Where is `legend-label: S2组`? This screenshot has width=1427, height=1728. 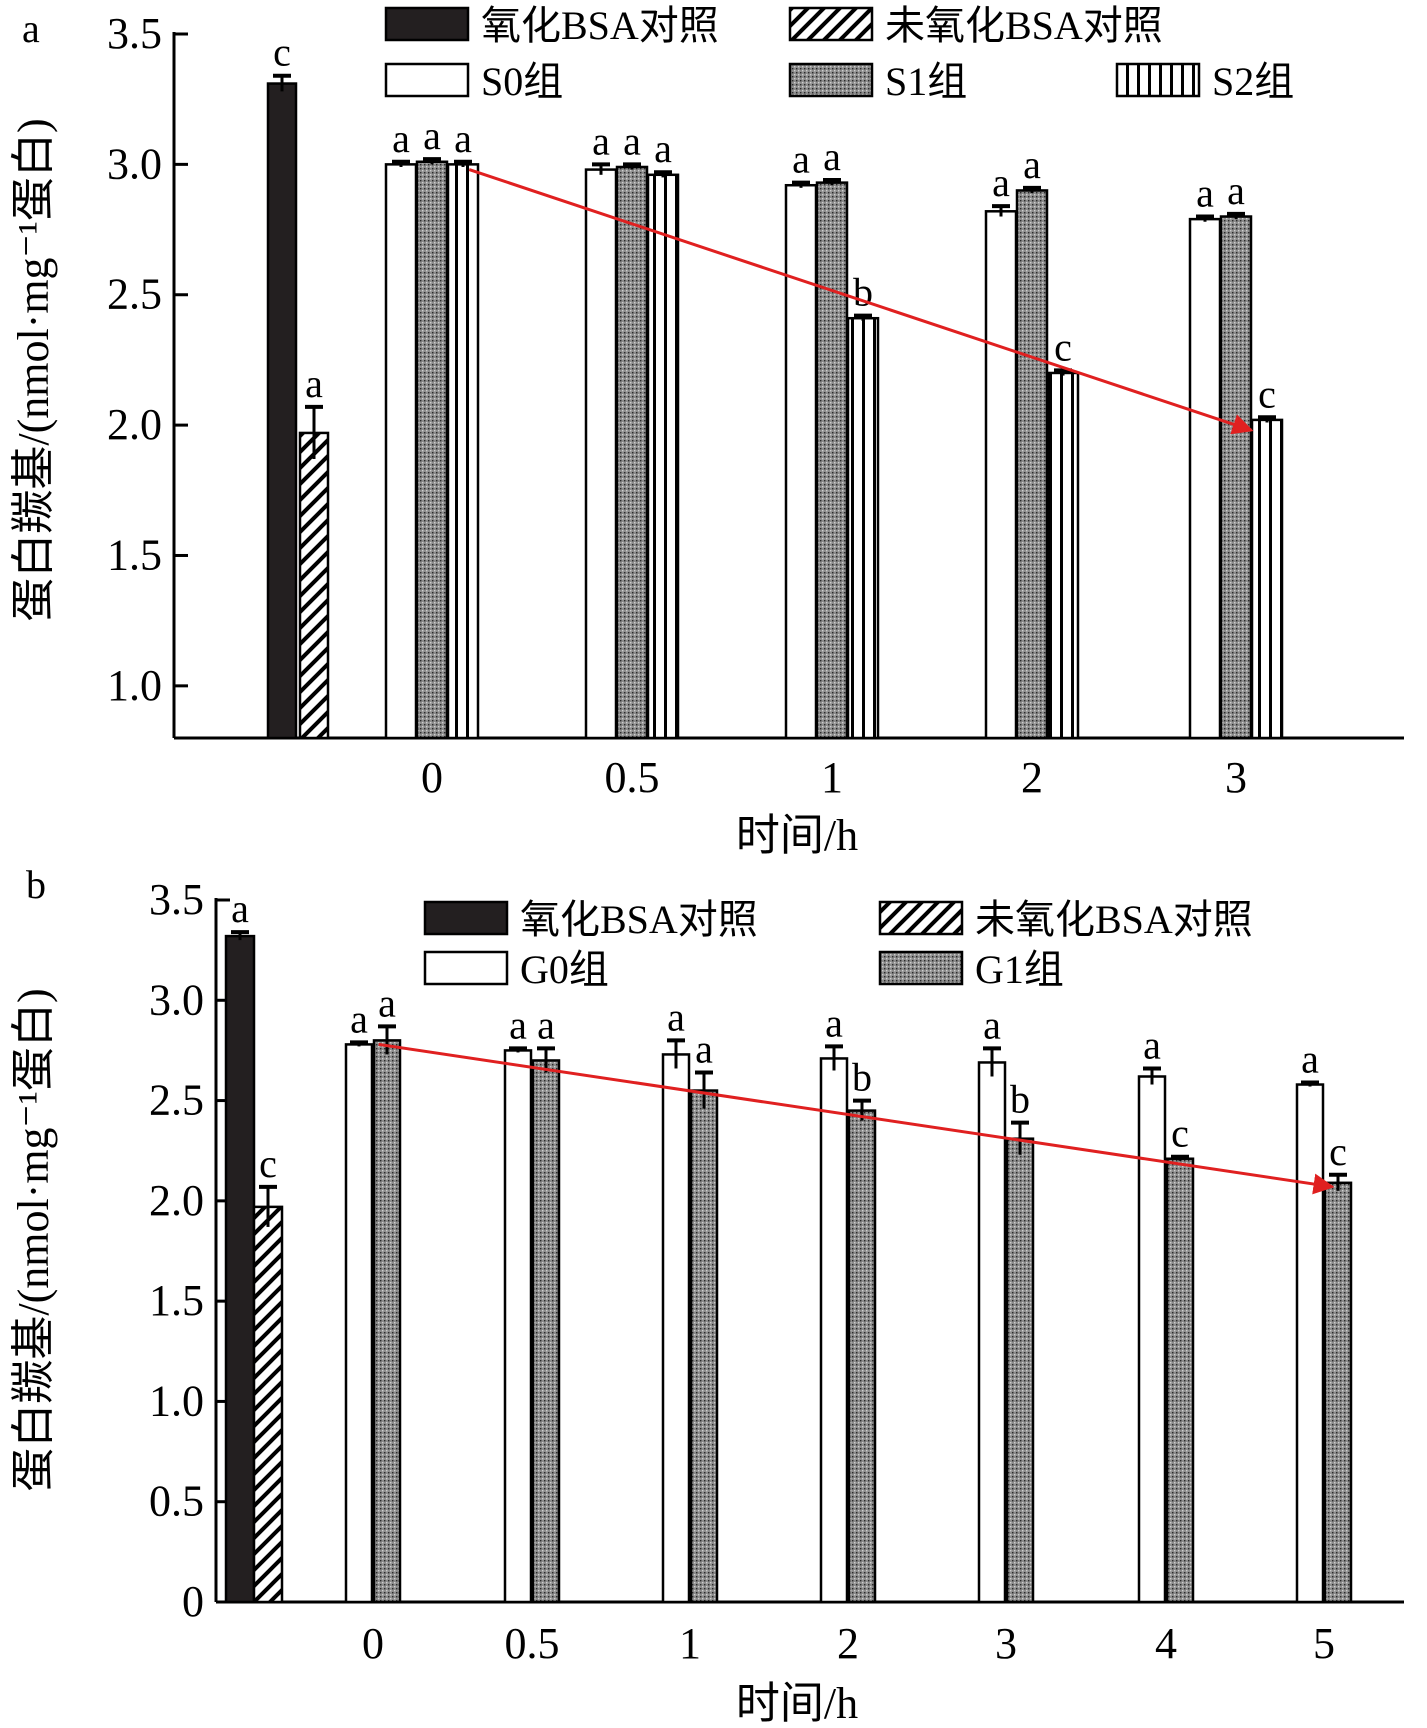
legend-label: S2组 is located at coordinates (1253, 81).